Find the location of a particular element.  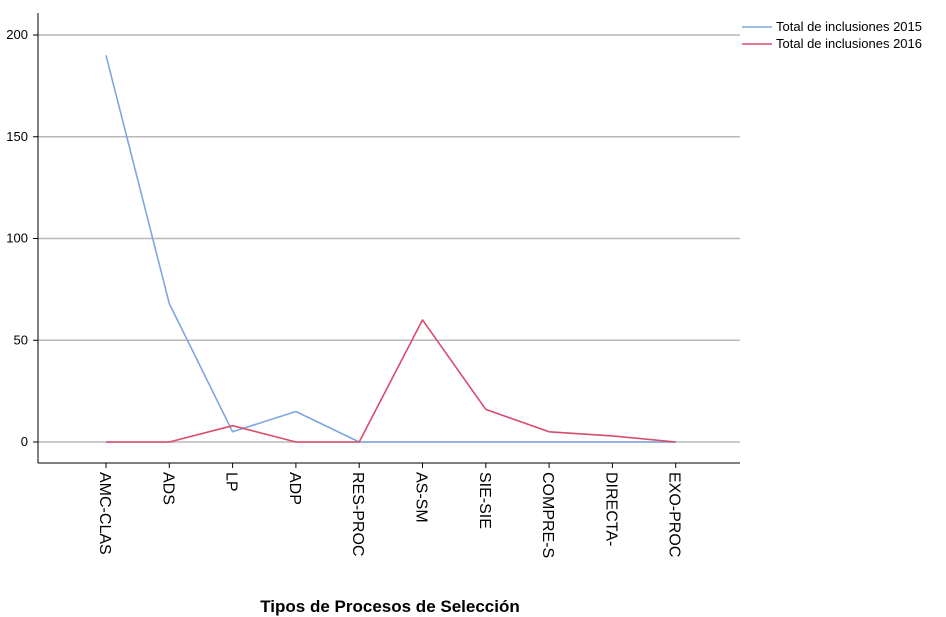

y-tick-label: 50 is located at coordinates (21, 339).